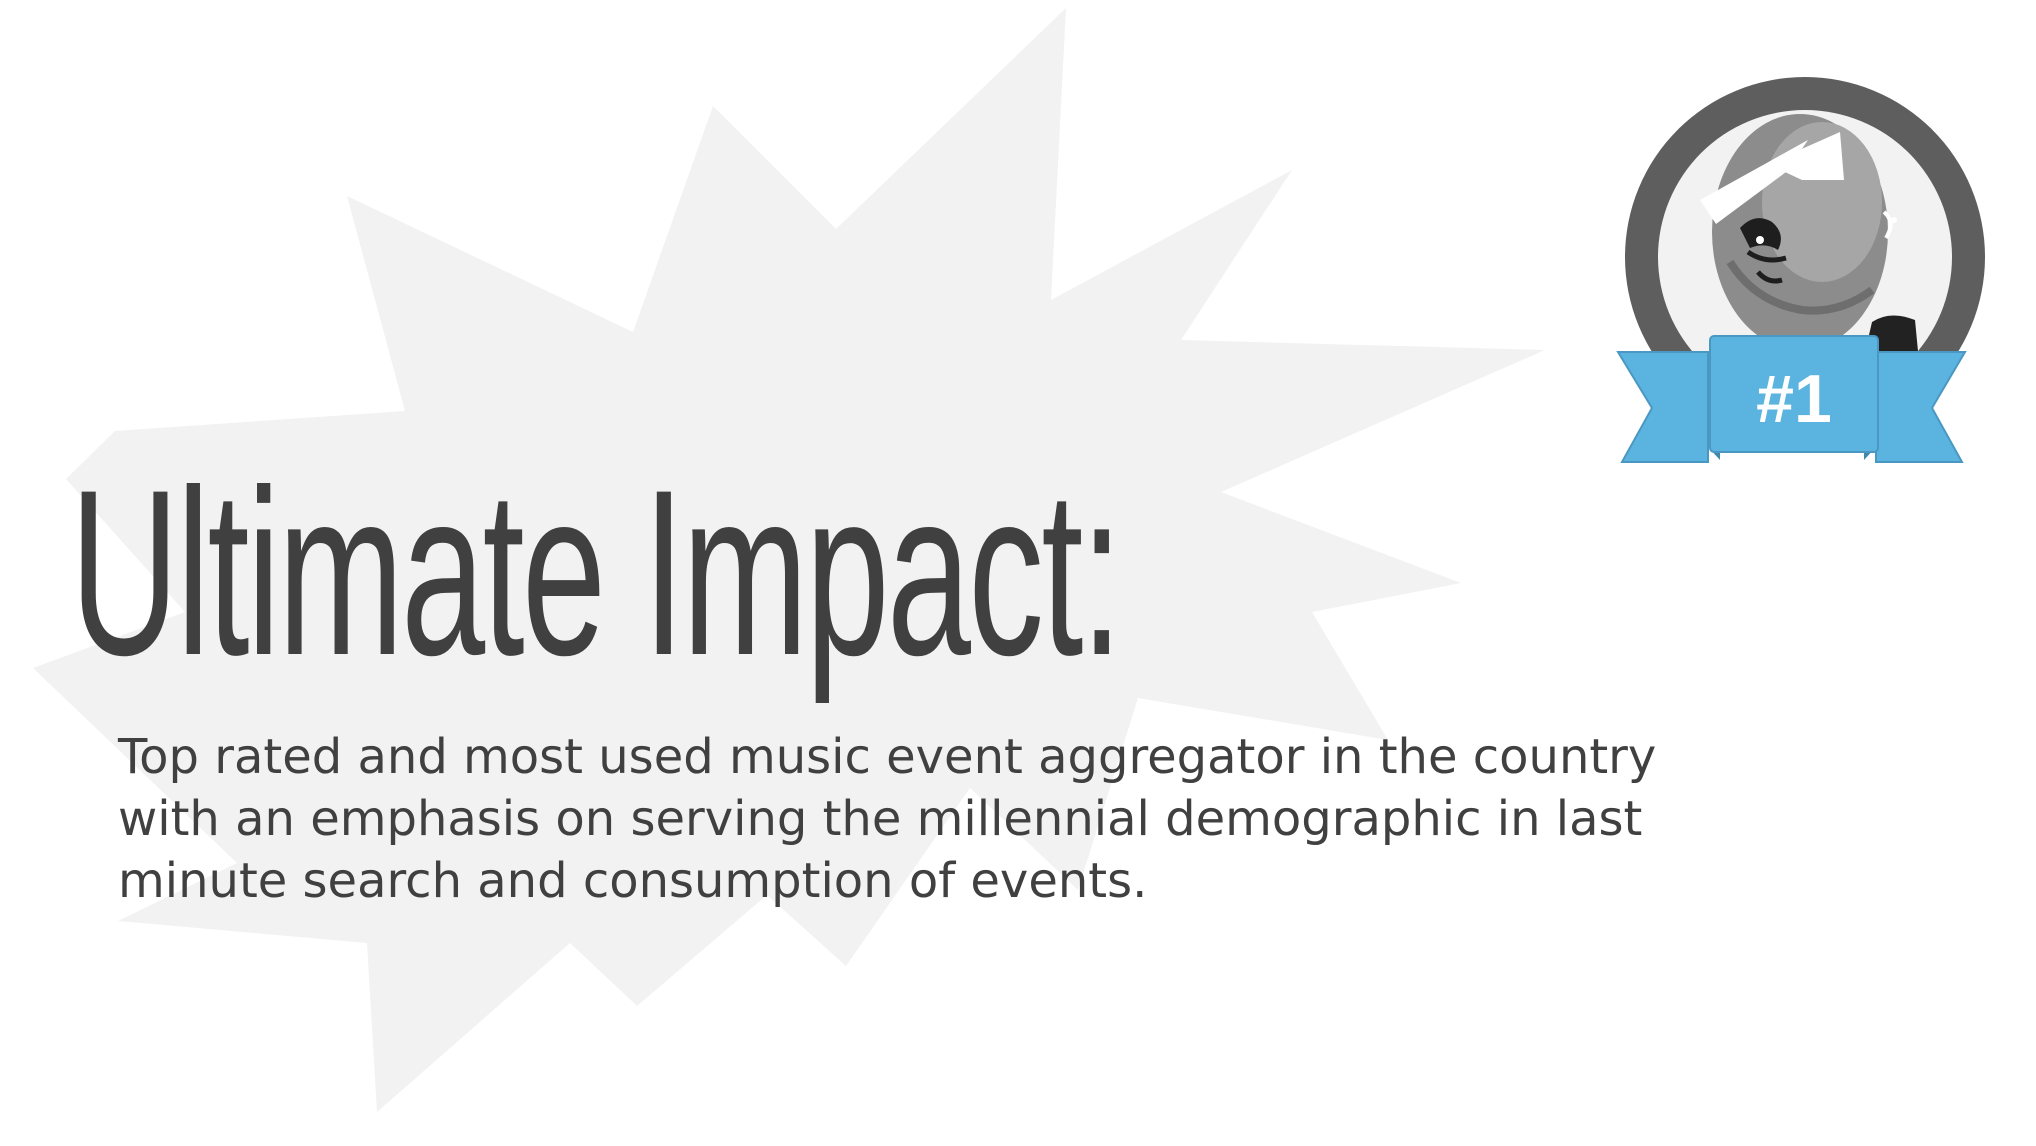  What do you see at coordinates (1794, 399) in the screenshot?
I see `badge-label: #1` at bounding box center [1794, 399].